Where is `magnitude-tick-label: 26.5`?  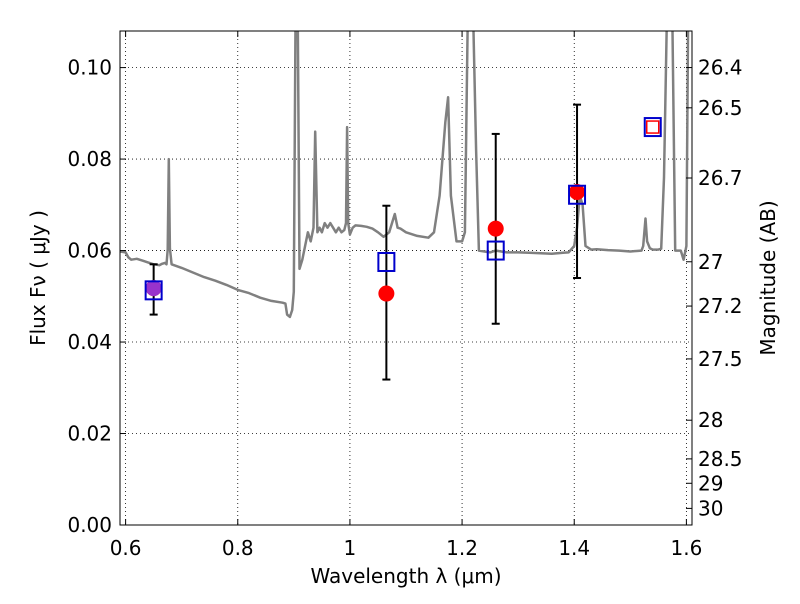 magnitude-tick-label: 26.5 is located at coordinates (720, 108).